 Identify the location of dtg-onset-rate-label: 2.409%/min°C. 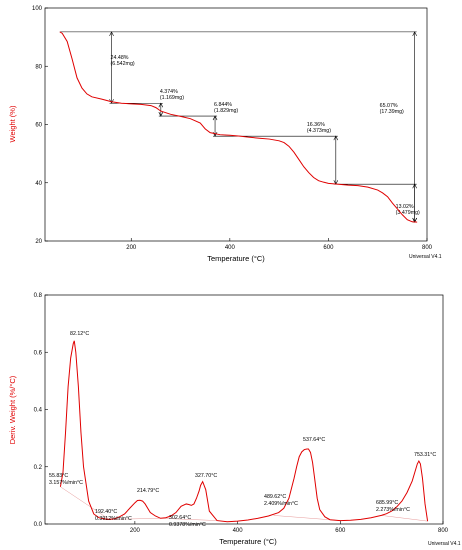
(281, 504).